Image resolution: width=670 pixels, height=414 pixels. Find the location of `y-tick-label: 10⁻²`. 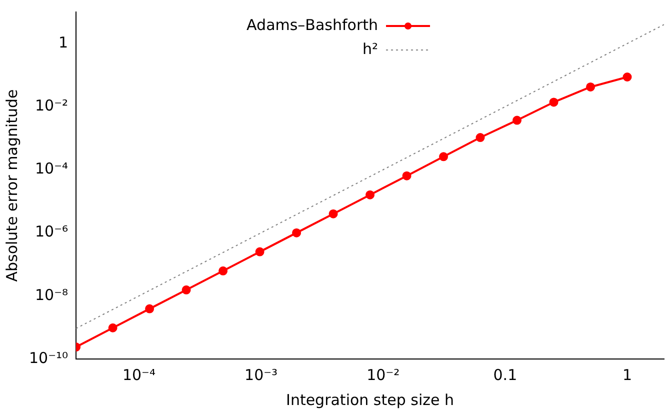

y-tick-label: 10⁻² is located at coordinates (51, 105).